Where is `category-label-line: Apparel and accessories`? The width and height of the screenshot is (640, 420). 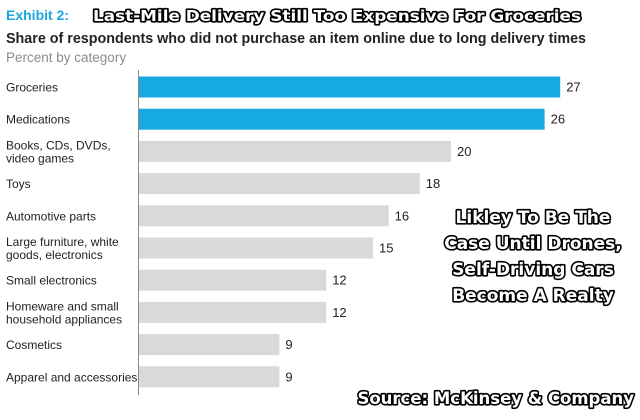 category-label-line: Apparel and accessories is located at coordinates (71, 377).